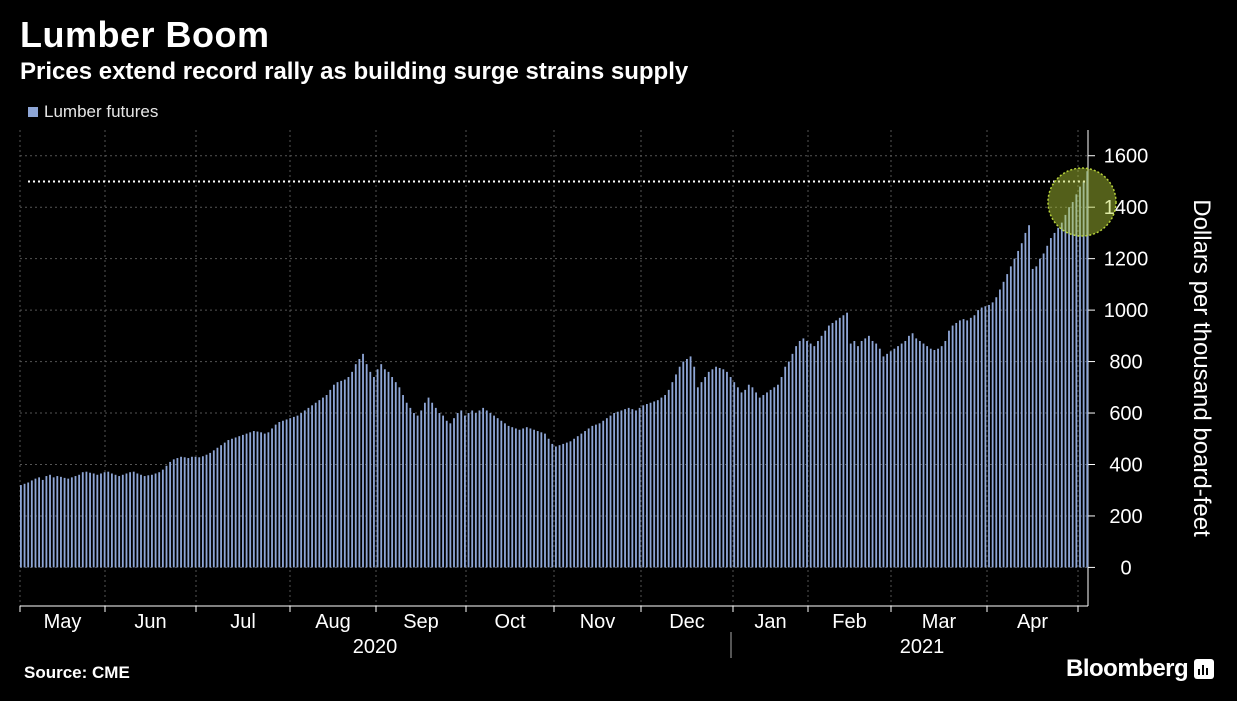 The width and height of the screenshot is (1237, 701). Describe the element at coordinates (1140, 669) in the screenshot. I see `bloomberg-logo: Bloomberg` at that location.